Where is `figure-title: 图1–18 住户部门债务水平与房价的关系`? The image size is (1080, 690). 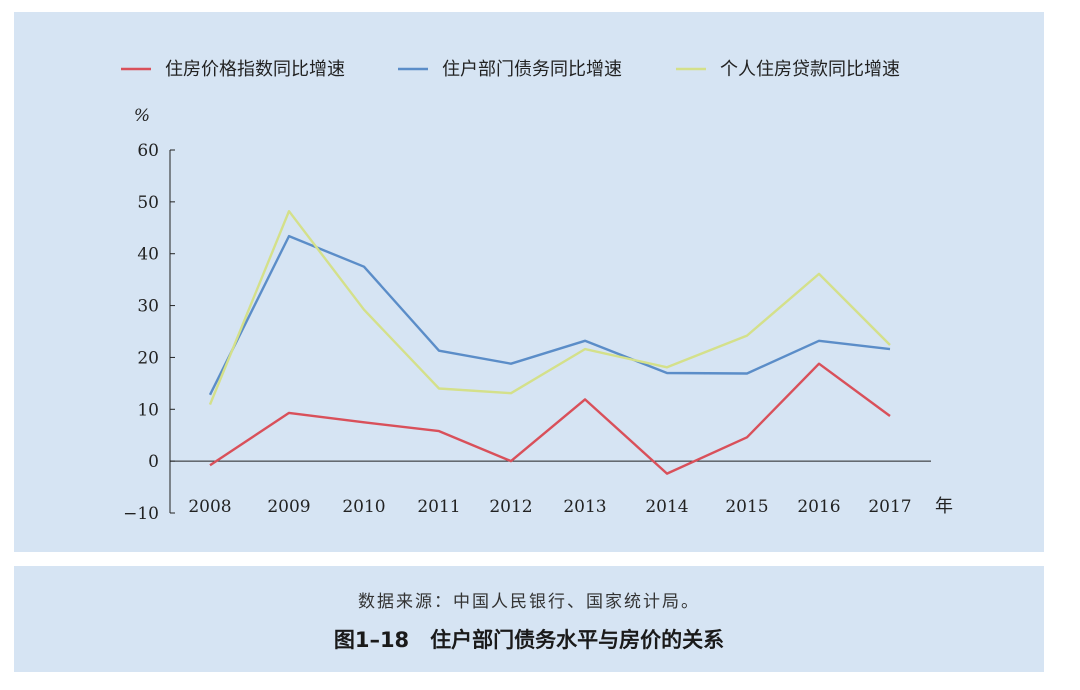 figure-title: 图1–18 住户部门债务水平与房价的关系 is located at coordinates (529, 640).